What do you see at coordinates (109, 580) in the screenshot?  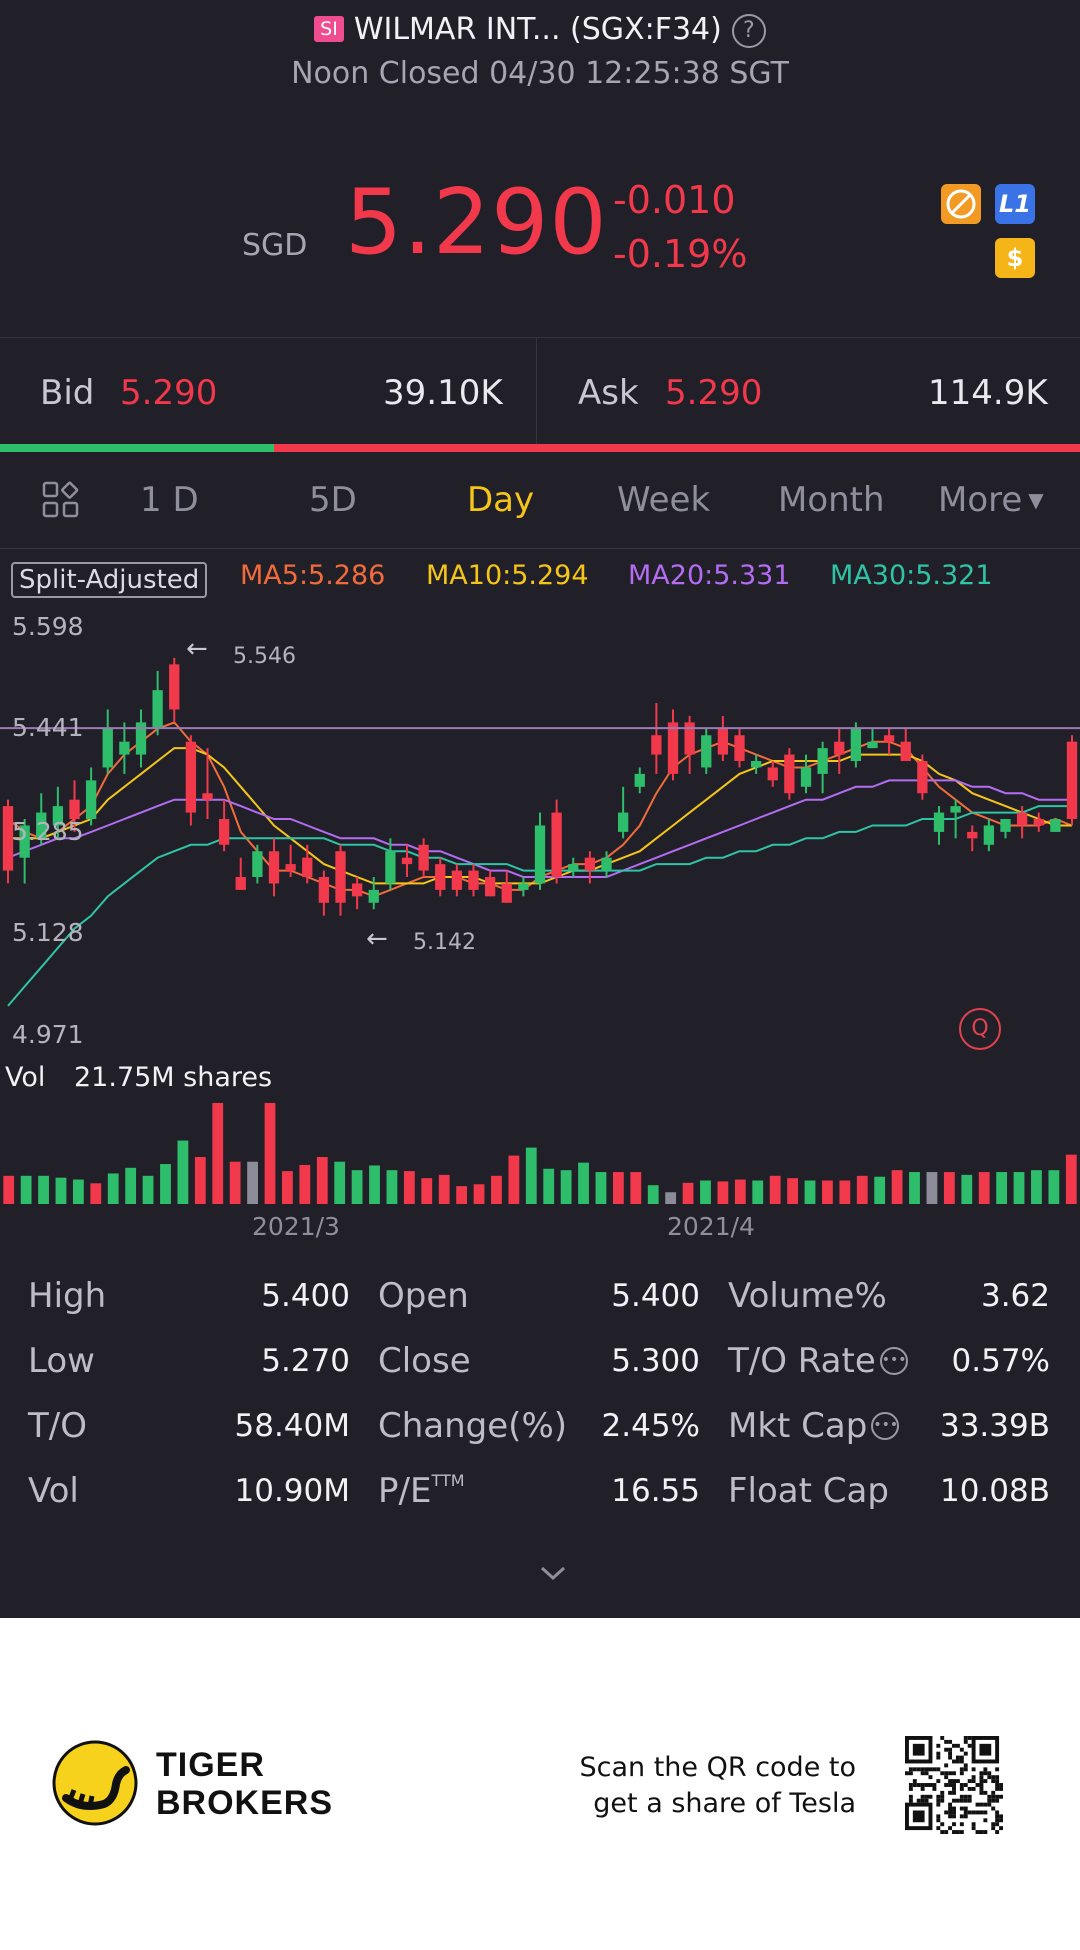 I see `split-adjusted-toggle: Split-Adjusted` at bounding box center [109, 580].